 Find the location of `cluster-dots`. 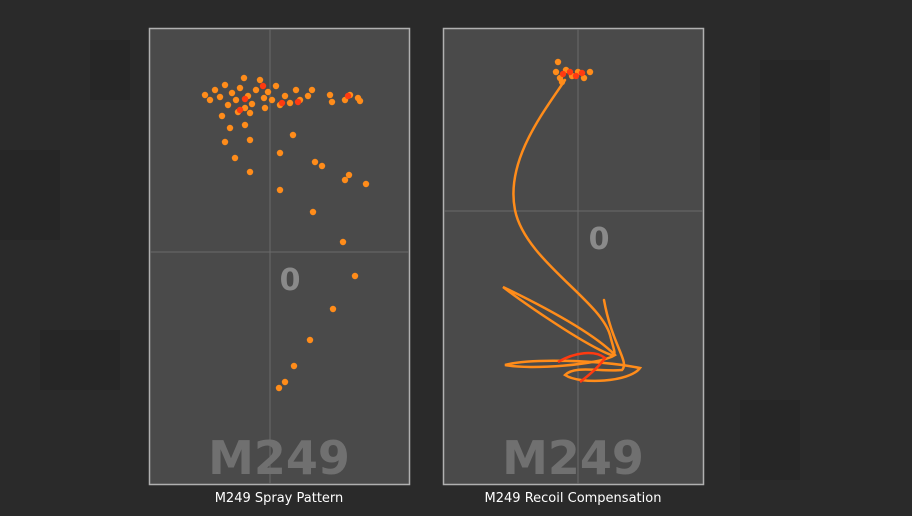

cluster-dots is located at coordinates (573, 72).